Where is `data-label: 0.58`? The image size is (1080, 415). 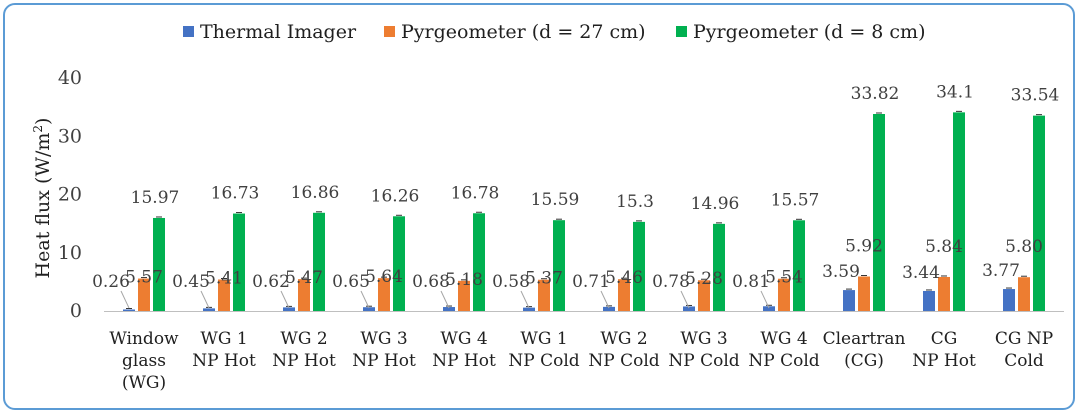
data-label: 0.58 is located at coordinates (511, 282).